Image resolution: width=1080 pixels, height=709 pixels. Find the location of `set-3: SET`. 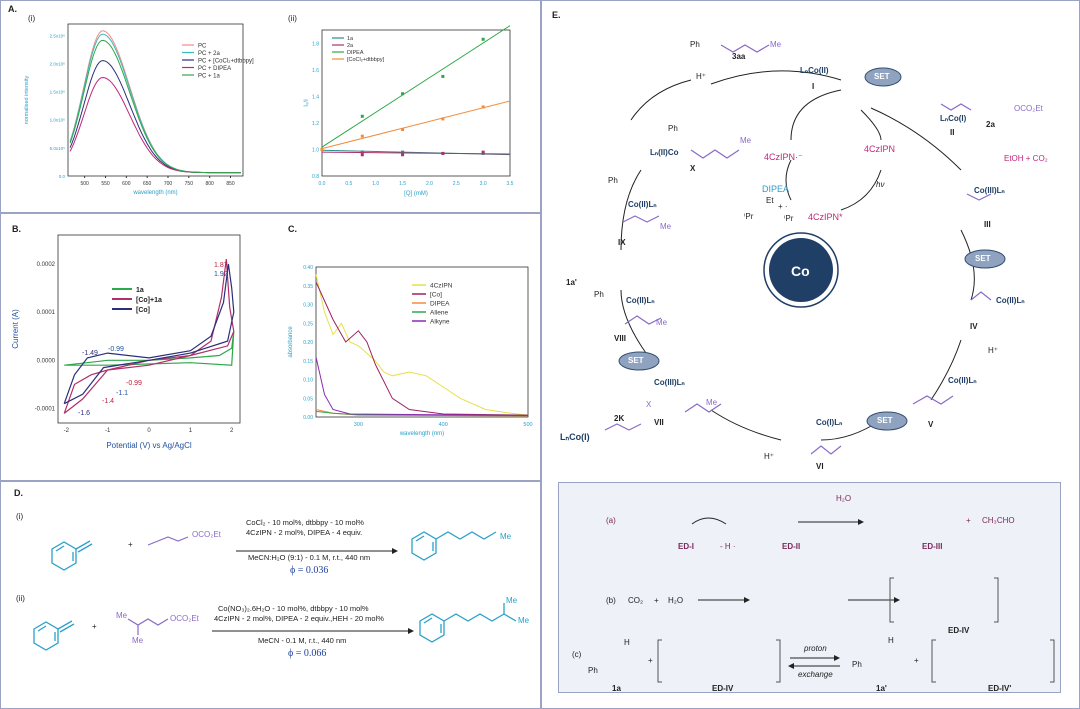

set-3: SET is located at coordinates (885, 420).